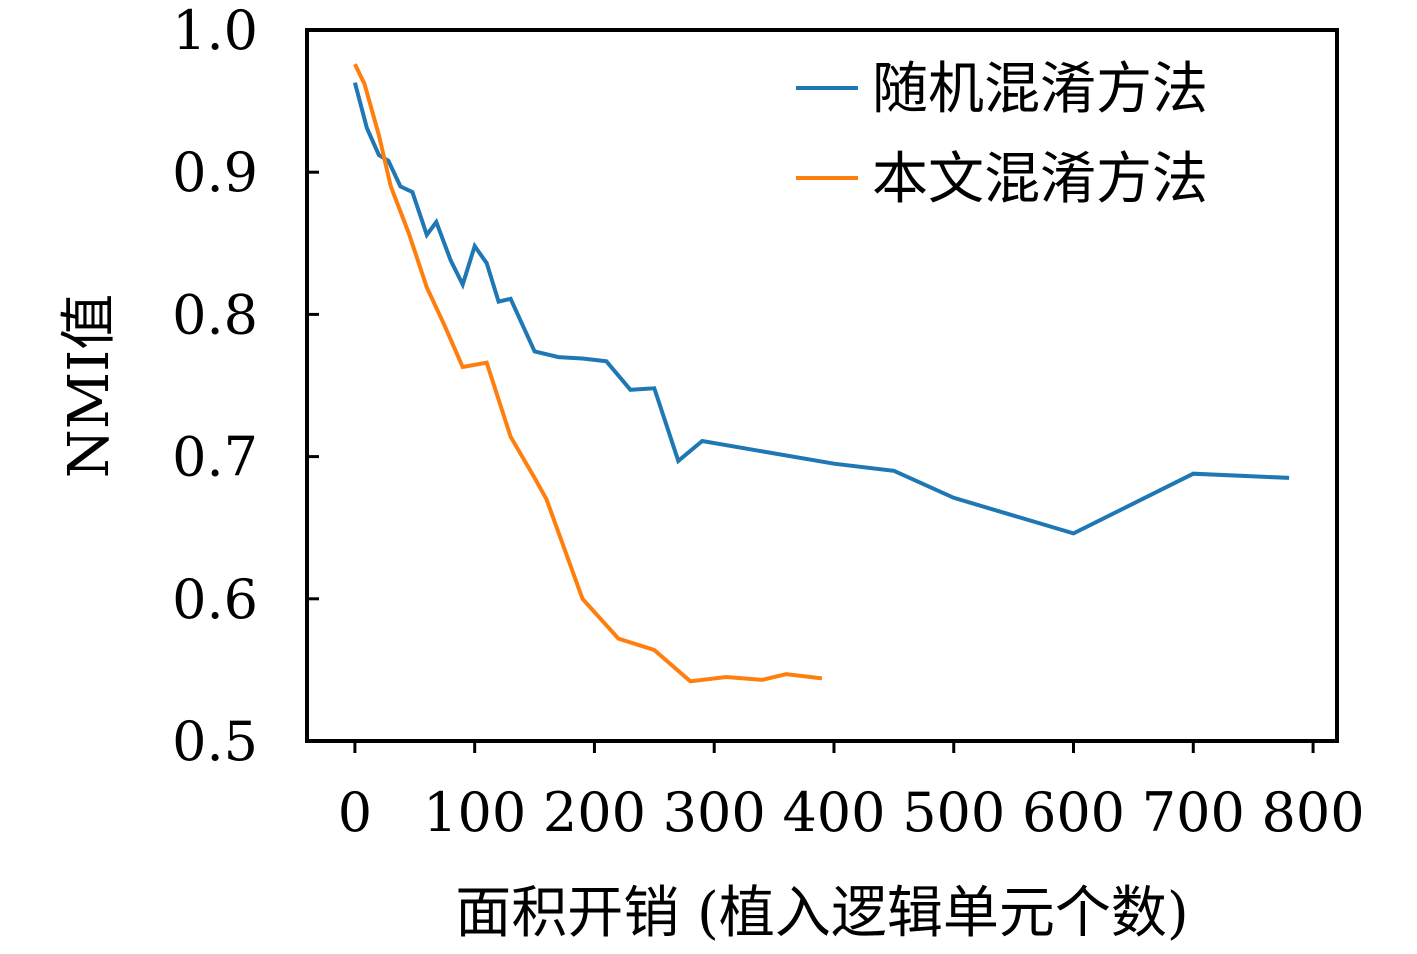 The width and height of the screenshot is (1417, 954). Describe the element at coordinates (953, 812) in the screenshot. I see `x-tick-label: 500` at that location.